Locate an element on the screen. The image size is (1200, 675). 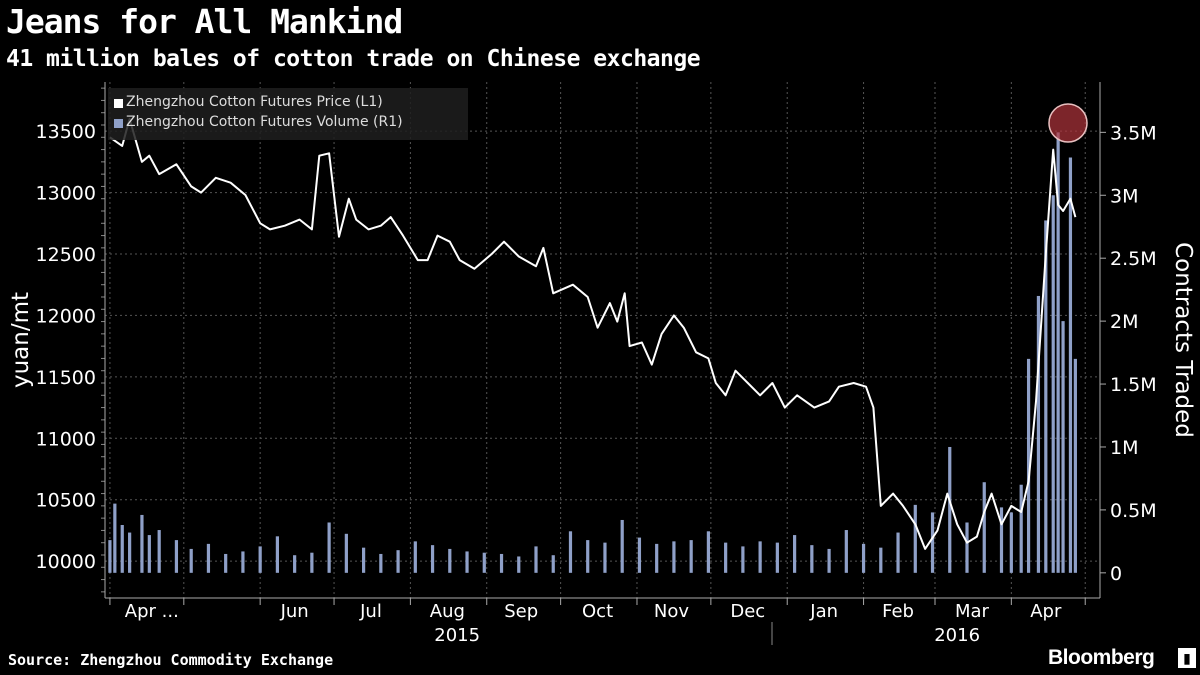
legend-label-price: Zhengzhou Cotton Futures Price (L1) is located at coordinates (254, 102).